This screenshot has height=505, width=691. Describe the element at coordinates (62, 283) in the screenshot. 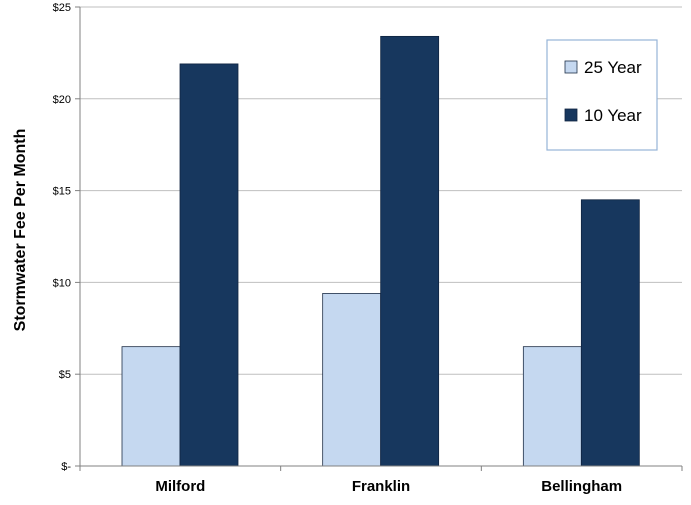

I see `y-tick-label: $10` at that location.